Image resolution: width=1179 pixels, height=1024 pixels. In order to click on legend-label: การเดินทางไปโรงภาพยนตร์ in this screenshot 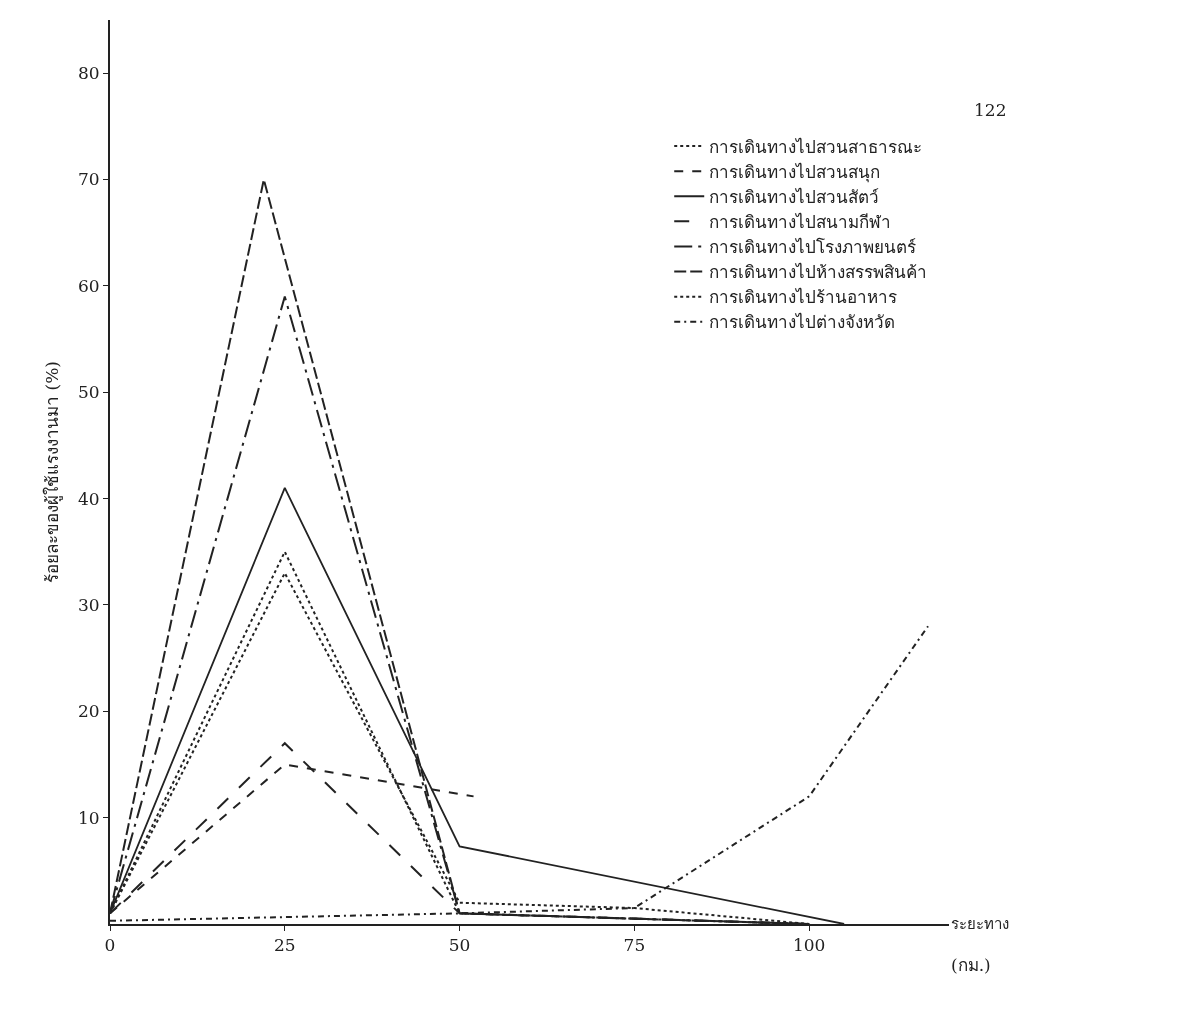, I will do `click(813, 247)`.